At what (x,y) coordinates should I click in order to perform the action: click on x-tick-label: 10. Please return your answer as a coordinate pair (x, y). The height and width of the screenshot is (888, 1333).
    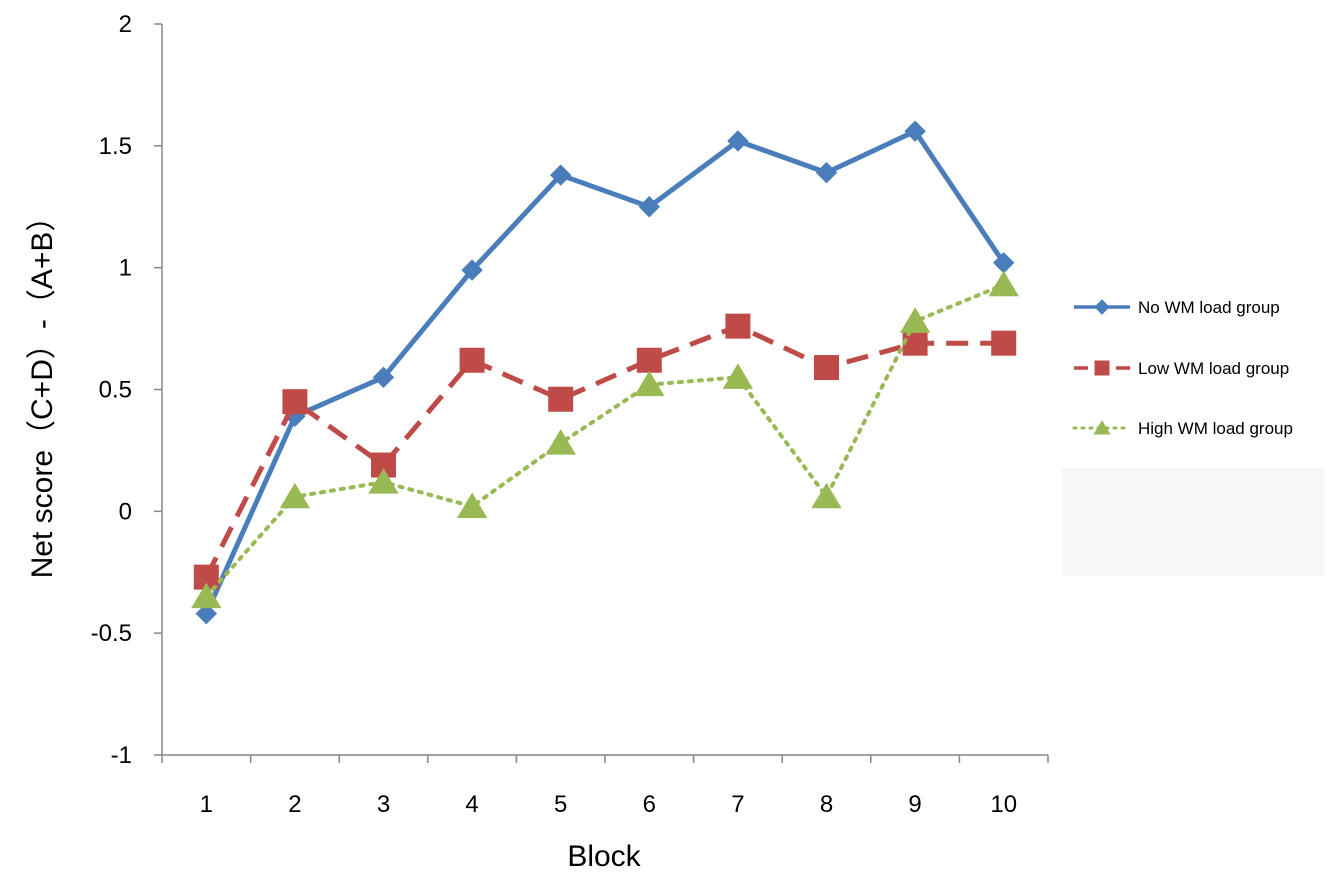
    Looking at the image, I should click on (1003, 804).